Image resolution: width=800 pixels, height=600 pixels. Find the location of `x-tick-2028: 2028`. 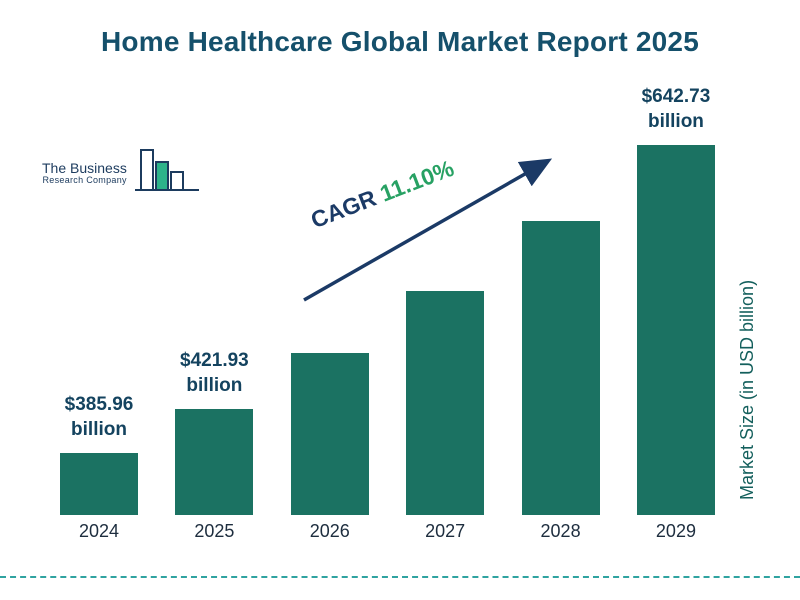

x-tick-2028: 2028 is located at coordinates (560, 531).